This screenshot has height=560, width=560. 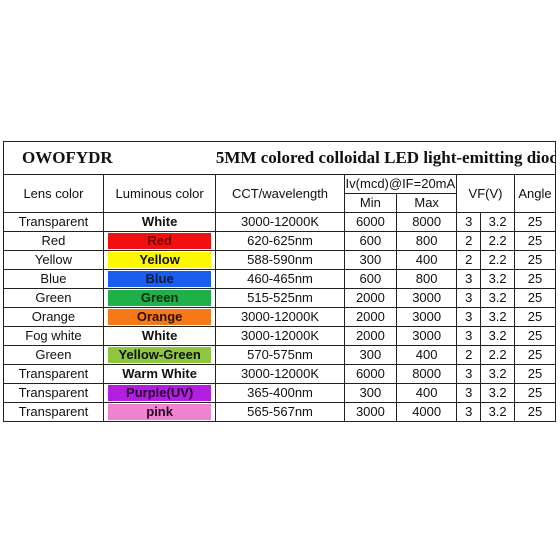 I want to click on luminous-color-cell: Blue, so click(x=159, y=279).